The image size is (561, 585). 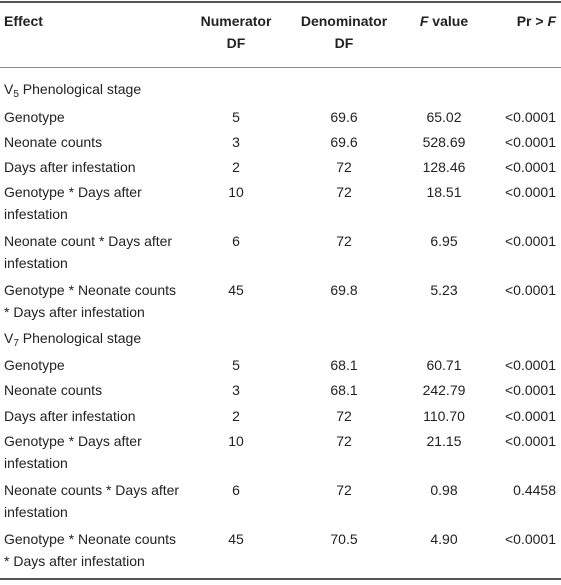 I want to click on header-numerator-df: Numerator DF, so click(x=236, y=32).